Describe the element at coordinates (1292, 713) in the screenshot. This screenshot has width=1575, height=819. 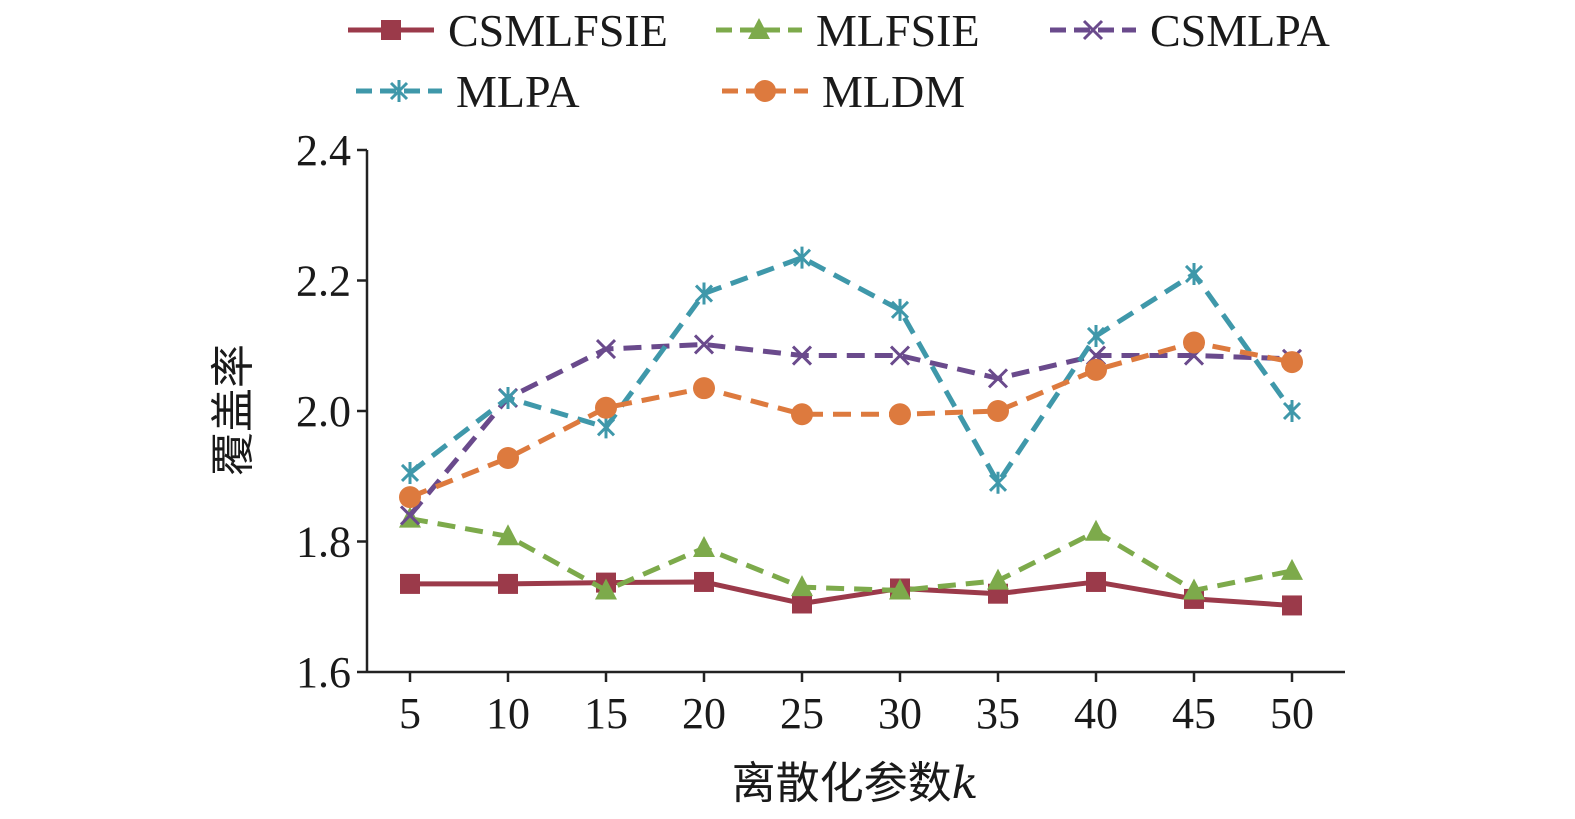
I see `x-tick-label: 50` at that location.